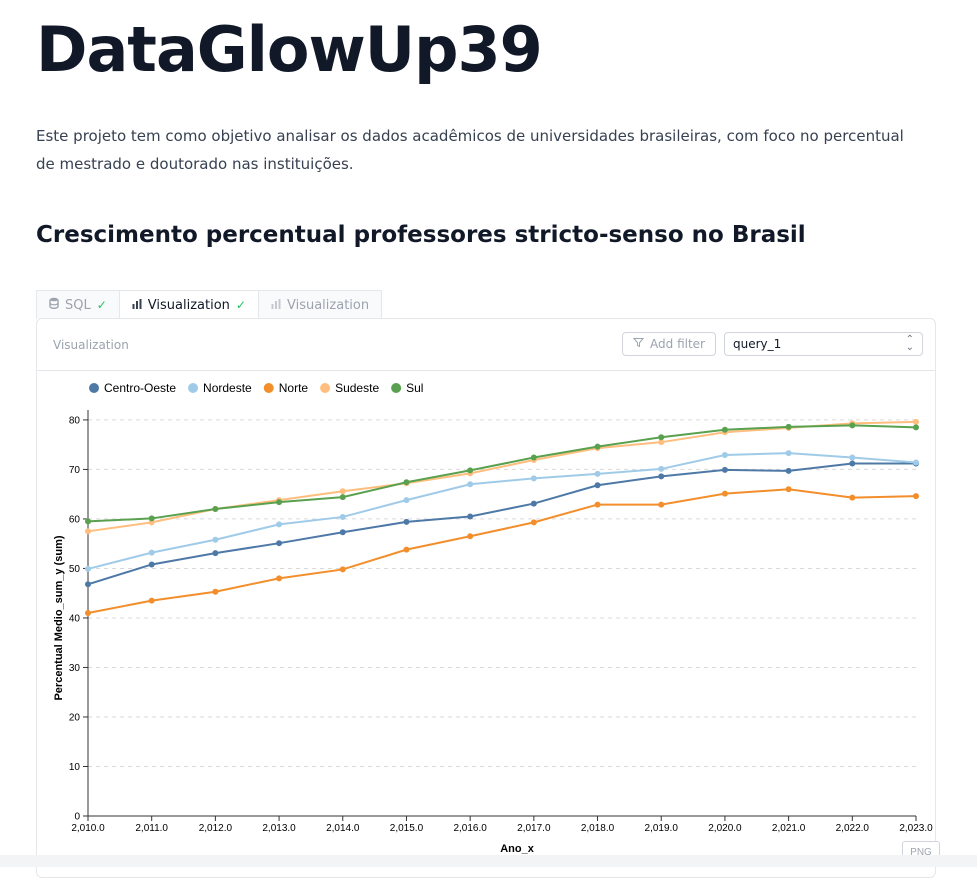 This screenshot has height=878, width=977. I want to click on y-tick-label: 80, so click(75, 420).